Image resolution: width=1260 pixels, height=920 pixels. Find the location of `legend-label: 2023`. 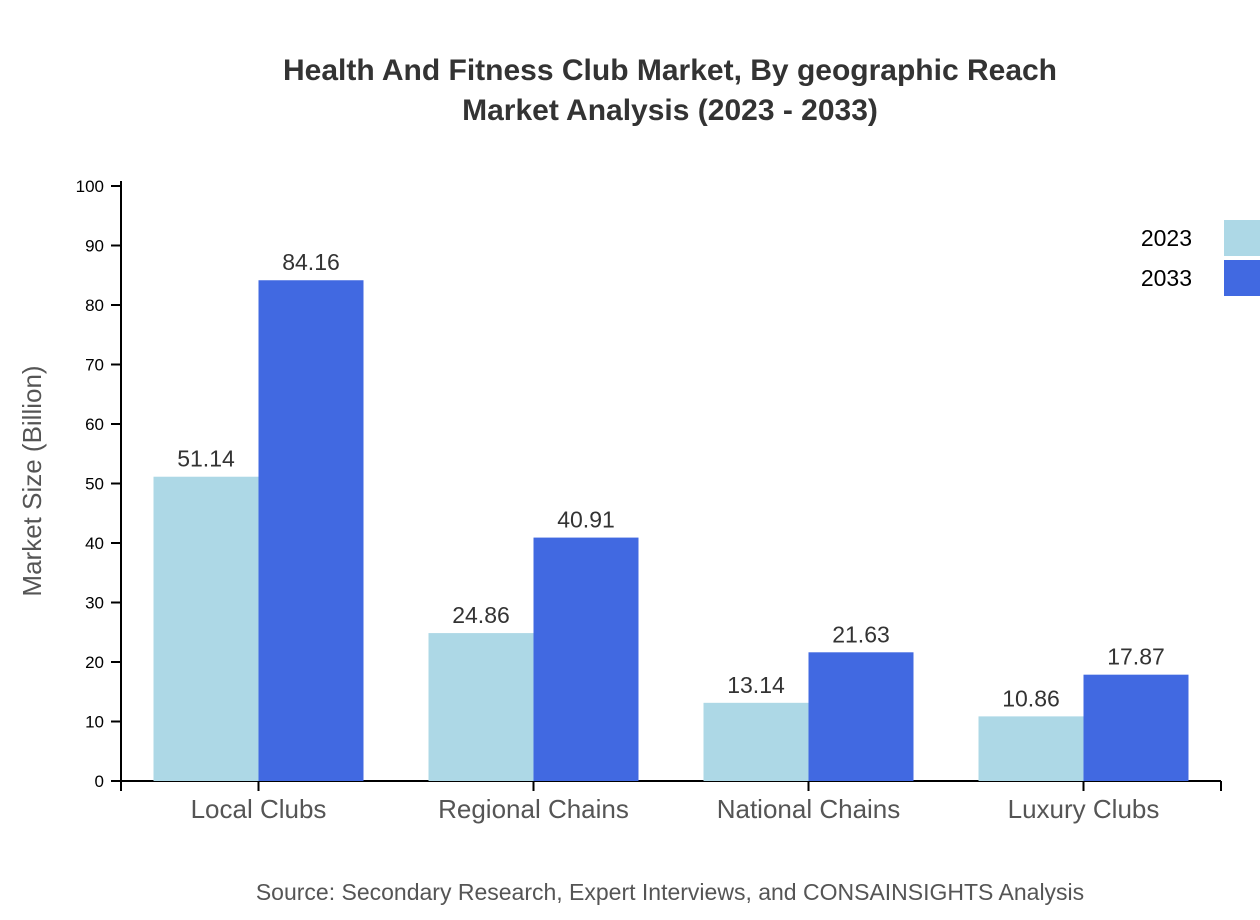

legend-label: 2023 is located at coordinates (1166, 238).